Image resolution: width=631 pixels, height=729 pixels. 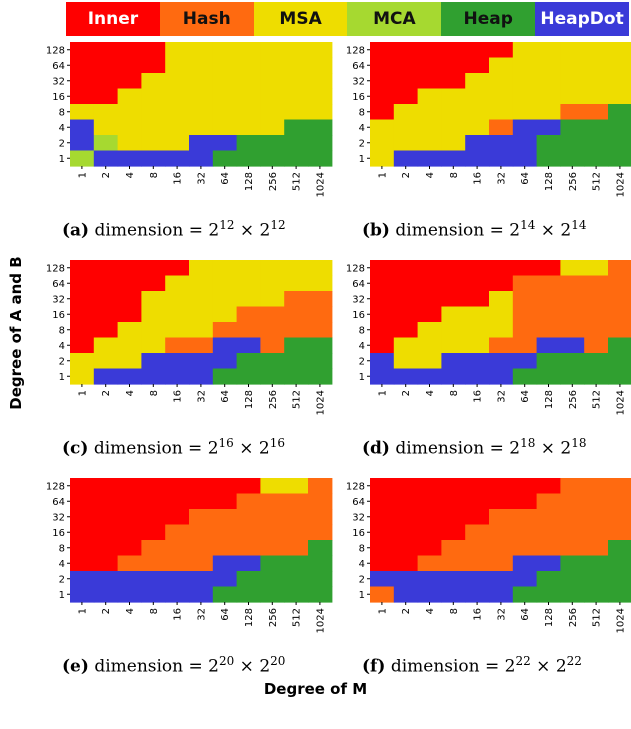 I want to click on legend-item-mca: MCA, so click(x=394, y=19).